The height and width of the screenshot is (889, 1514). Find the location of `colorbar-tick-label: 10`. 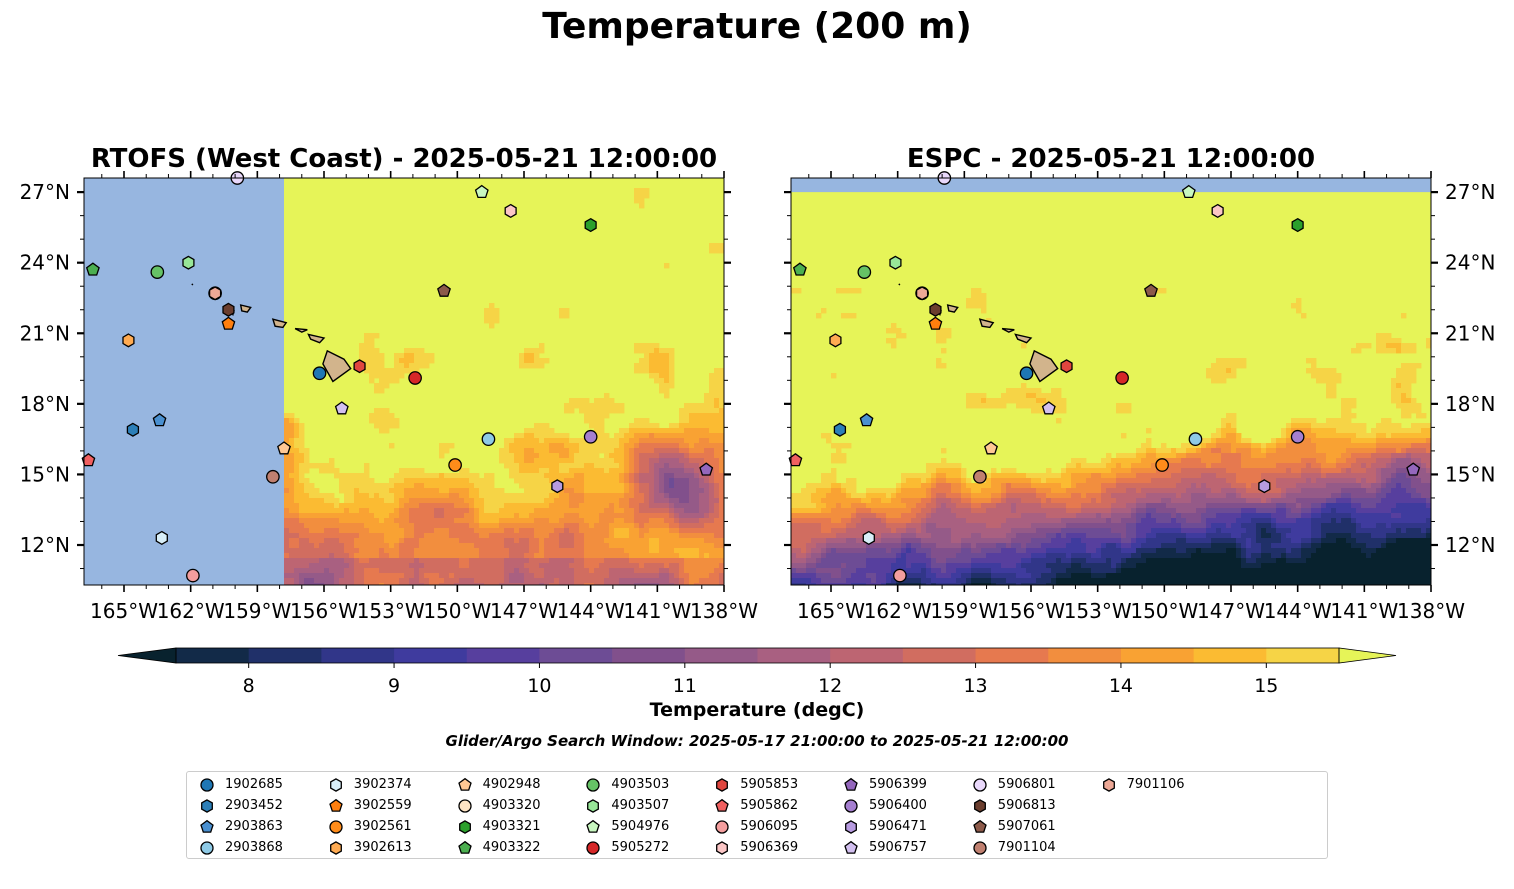

colorbar-tick-label: 10 is located at coordinates (539, 686).